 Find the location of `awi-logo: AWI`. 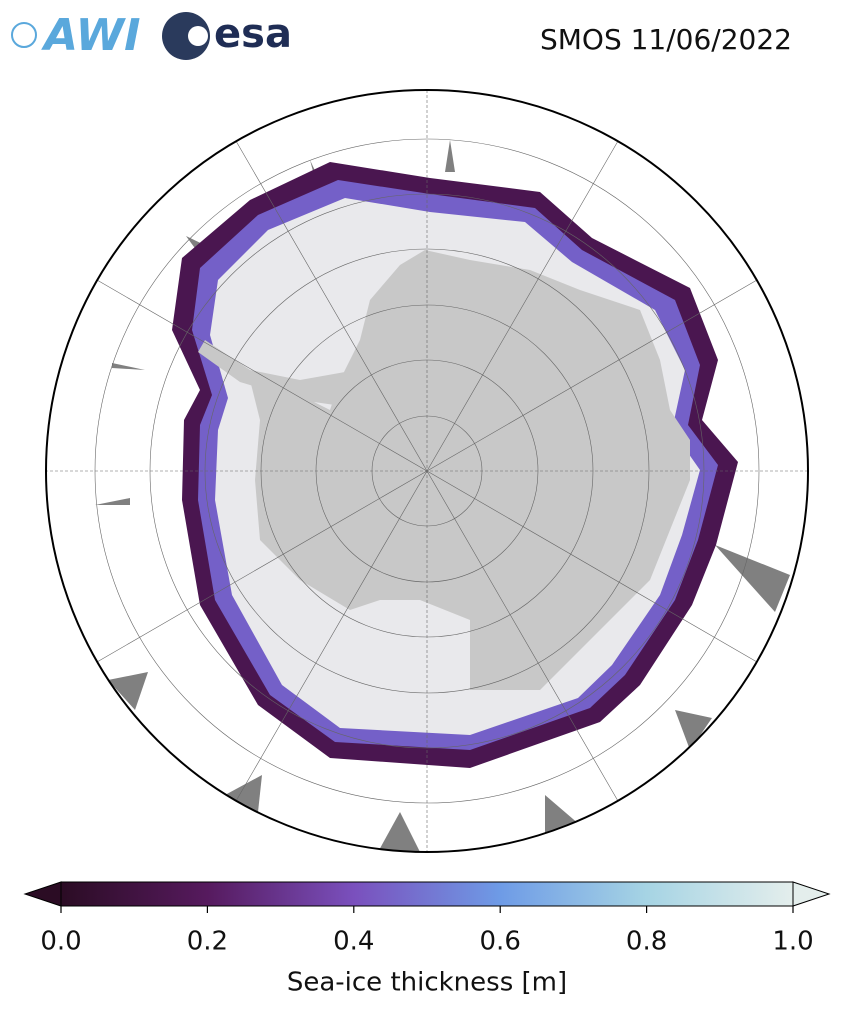

awi-logo: AWI is located at coordinates (76, 35).